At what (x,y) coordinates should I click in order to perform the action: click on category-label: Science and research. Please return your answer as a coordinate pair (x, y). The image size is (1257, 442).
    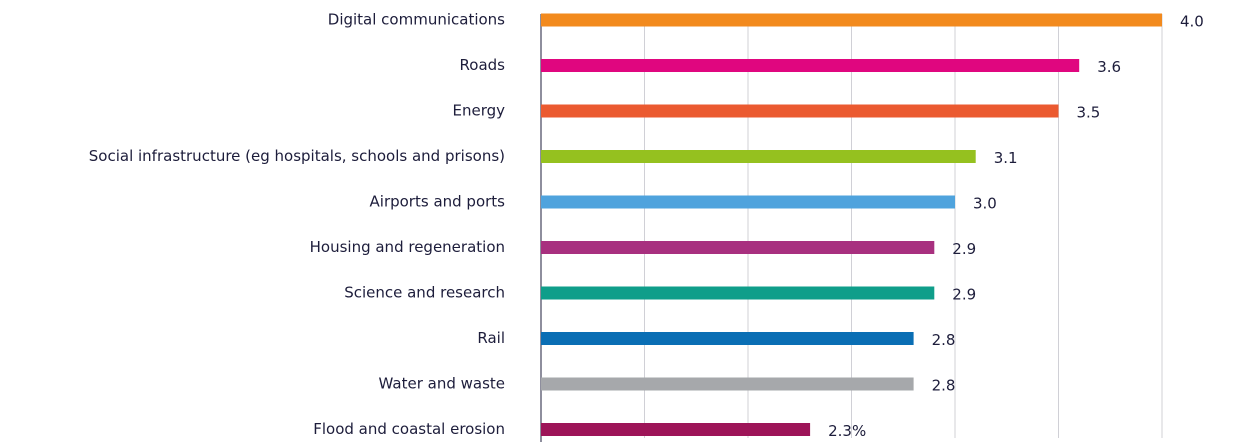
    Looking at the image, I should click on (424, 293).